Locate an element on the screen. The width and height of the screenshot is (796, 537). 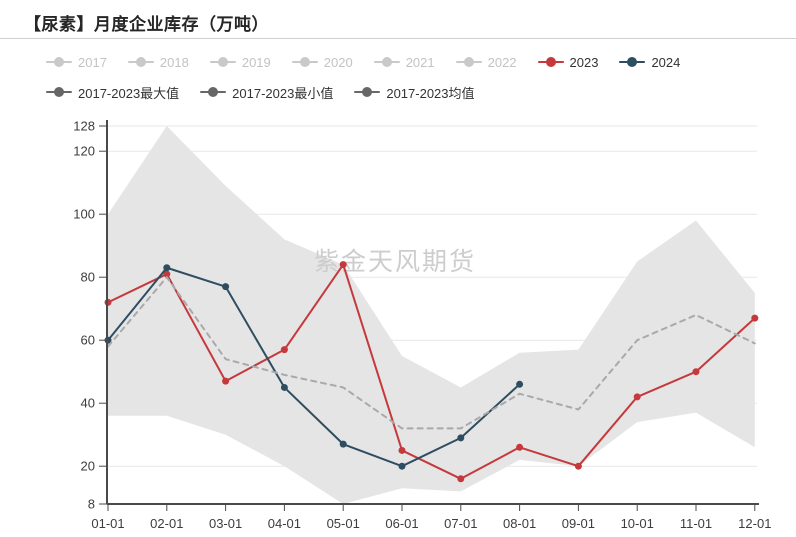
legend-item-label: 2017-2023均值 is located at coordinates (430, 93).